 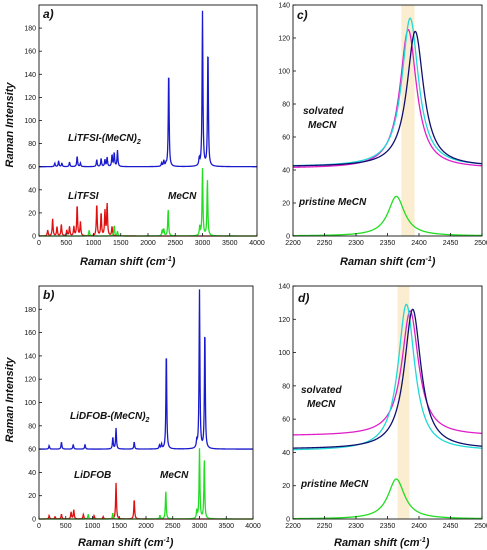 I want to click on y-tick-label-b: 180, so click(x=30, y=310).